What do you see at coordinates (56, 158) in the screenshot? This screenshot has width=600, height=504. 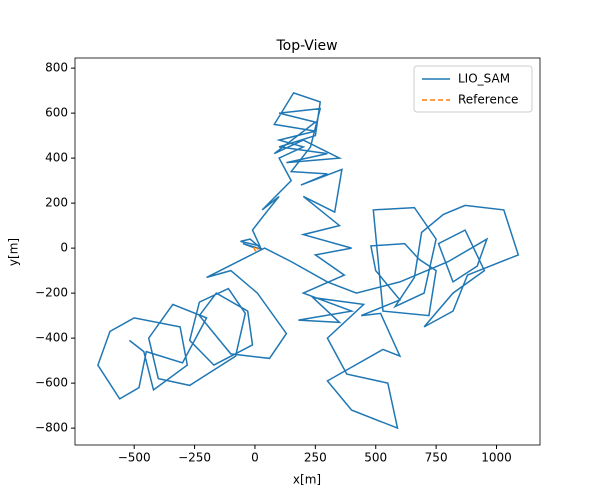 I see `y-tick-label: 400` at bounding box center [56, 158].